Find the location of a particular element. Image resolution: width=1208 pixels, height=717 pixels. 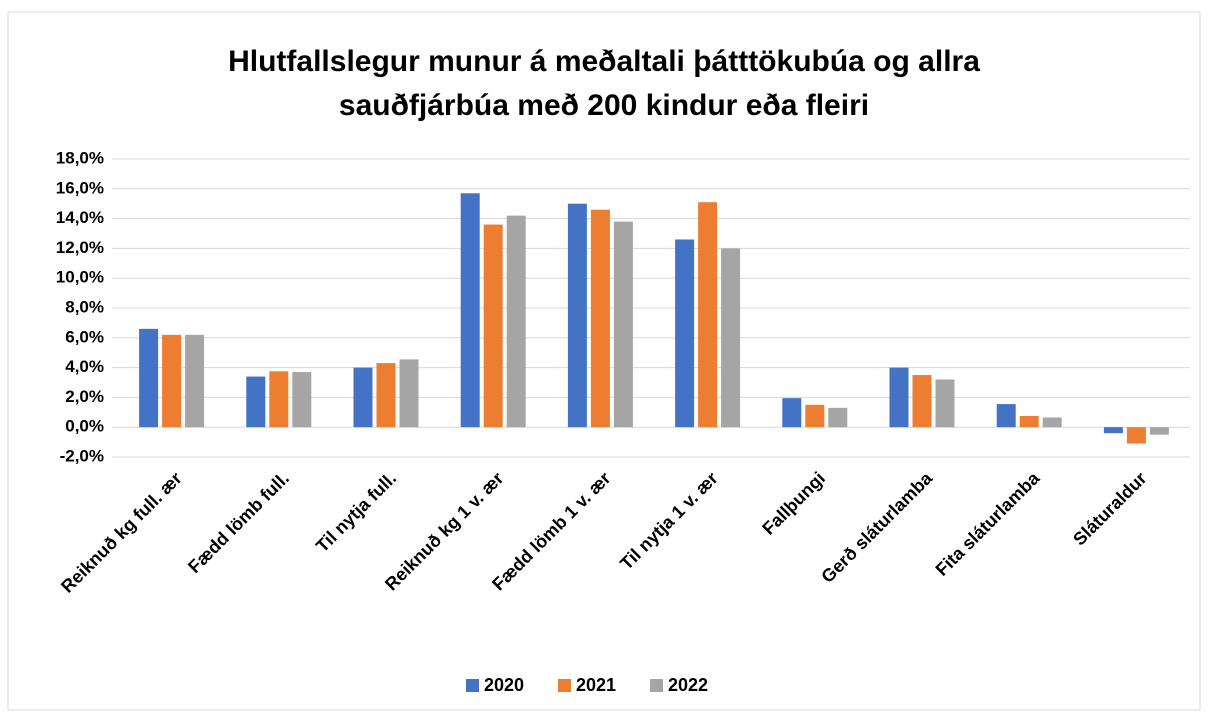

y-tick-label: 8,0% is located at coordinates (84, 306).